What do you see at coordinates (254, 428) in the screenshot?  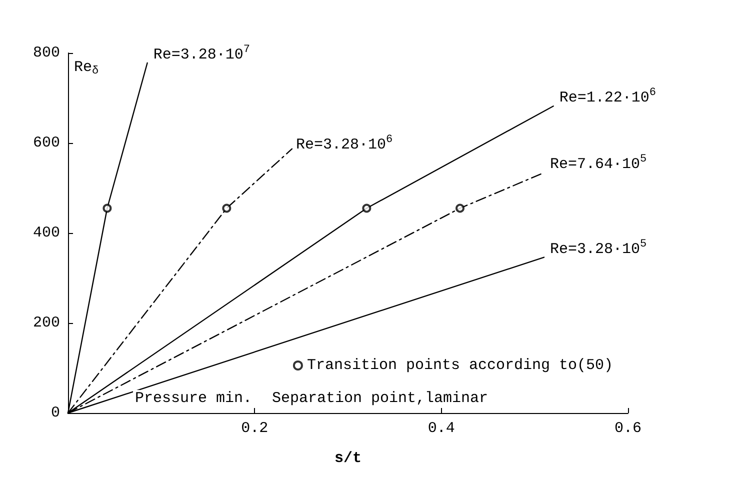 I see `x-tick-label: 0.2` at bounding box center [254, 428].